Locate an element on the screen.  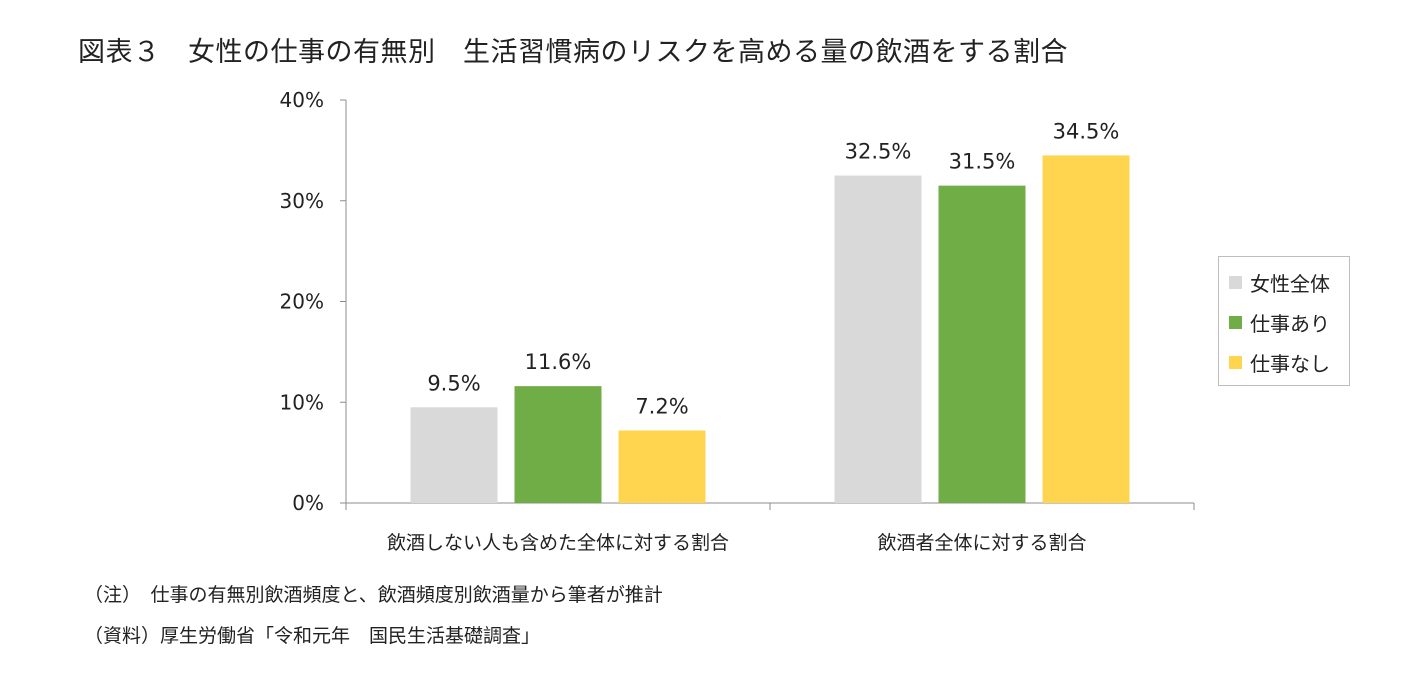
legend-item-not-working: 仕事なし is located at coordinates (1279, 362).